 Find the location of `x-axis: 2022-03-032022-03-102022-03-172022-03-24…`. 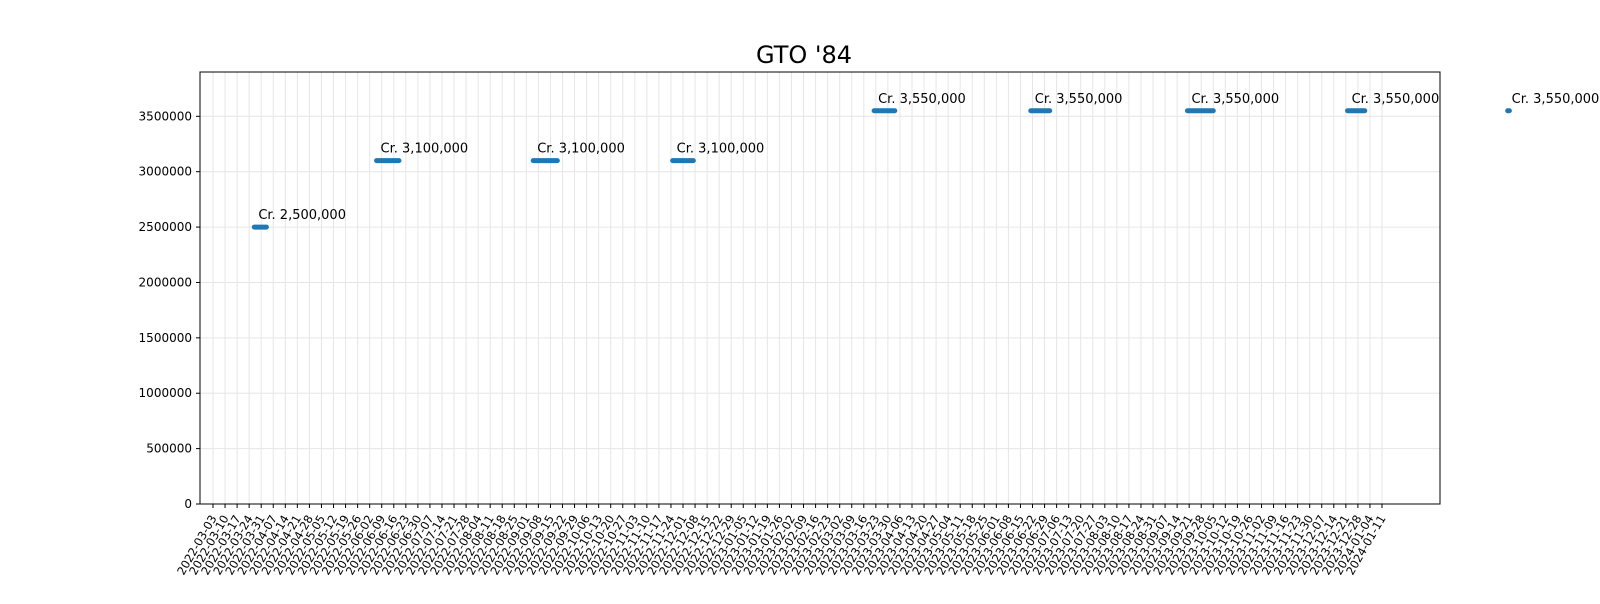

x-axis: 2022-03-032022-03-102022-03-172022-03-24… is located at coordinates (781, 540).